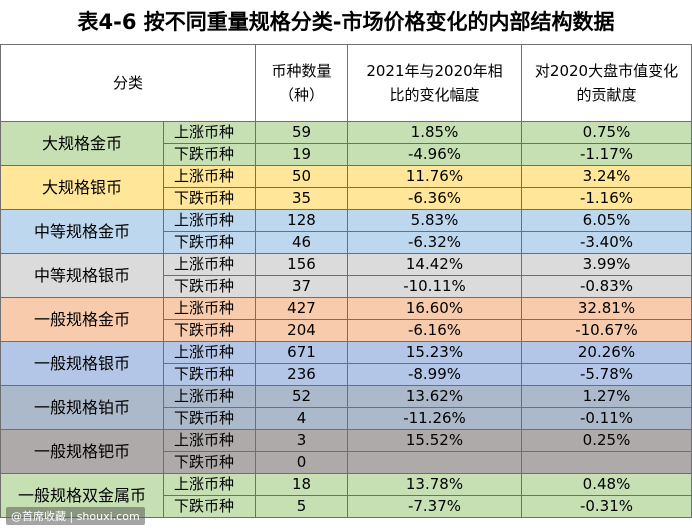 The width and height of the screenshot is (692, 530). Describe the element at coordinates (82, 319) in the screenshot. I see `category-cell: 一般规格金币` at that location.